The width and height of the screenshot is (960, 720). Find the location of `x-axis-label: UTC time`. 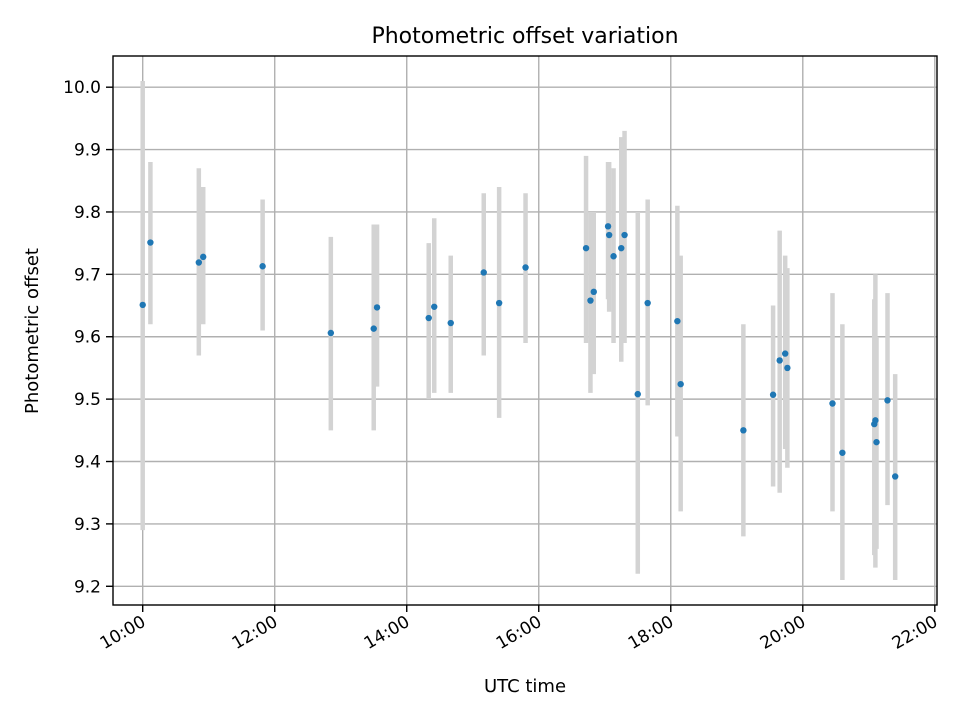

x-axis-label: UTC time is located at coordinates (525, 686).